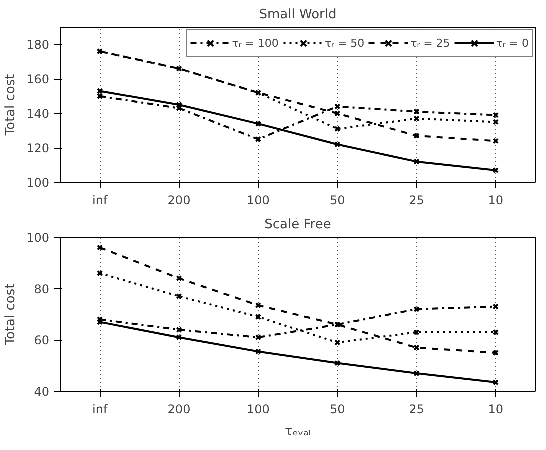  Describe the element at coordinates (512, 43) in the screenshot. I see `legend-label: τᵣ = 0` at that location.